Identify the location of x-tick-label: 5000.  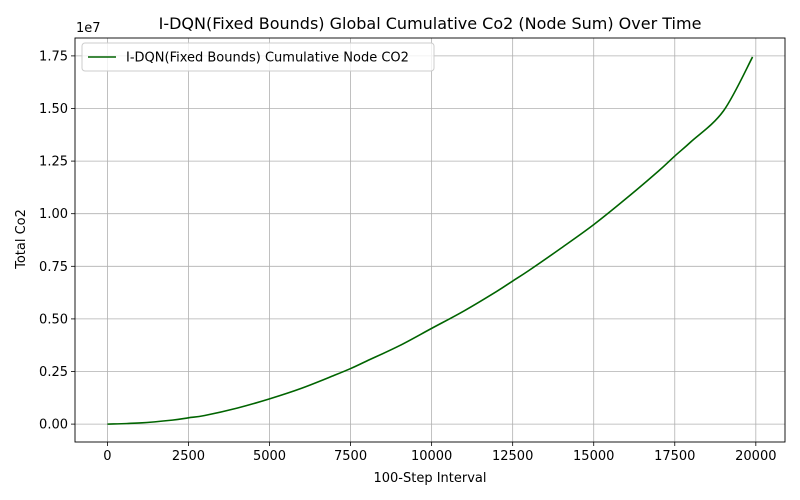
(269, 456).